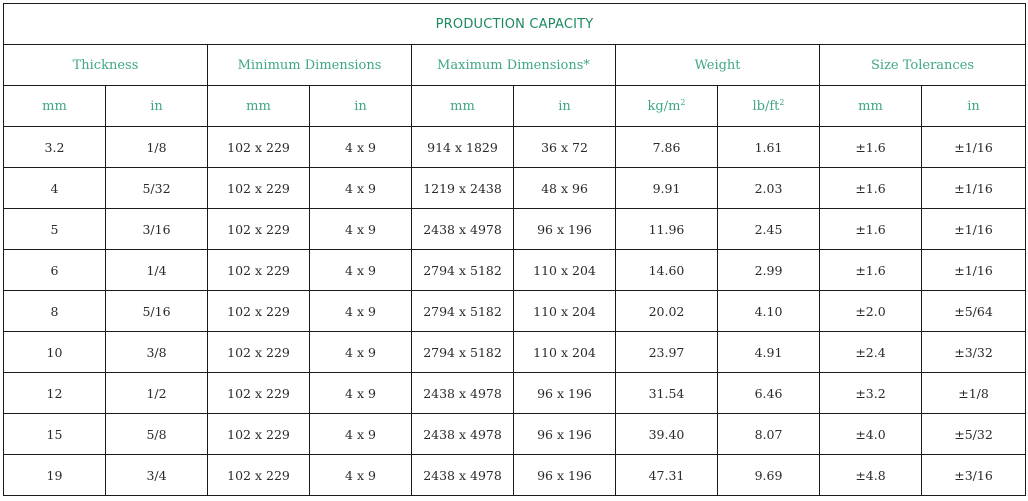  What do you see at coordinates (462, 106) in the screenshot?
I see `unit-max-mm: mm` at bounding box center [462, 106].